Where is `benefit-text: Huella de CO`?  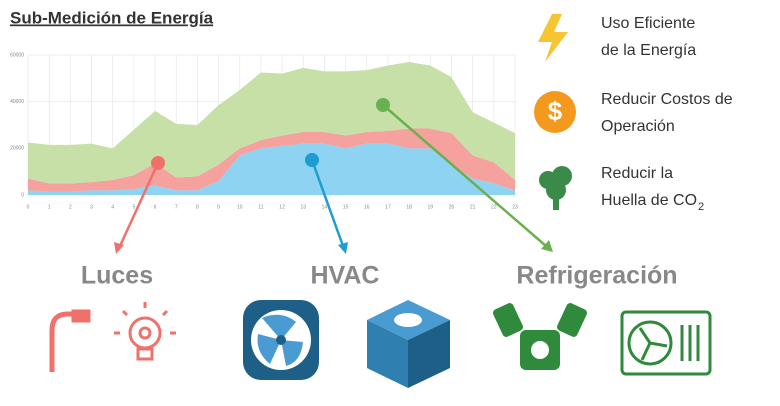 benefit-text: Huella de CO is located at coordinates (649, 200).